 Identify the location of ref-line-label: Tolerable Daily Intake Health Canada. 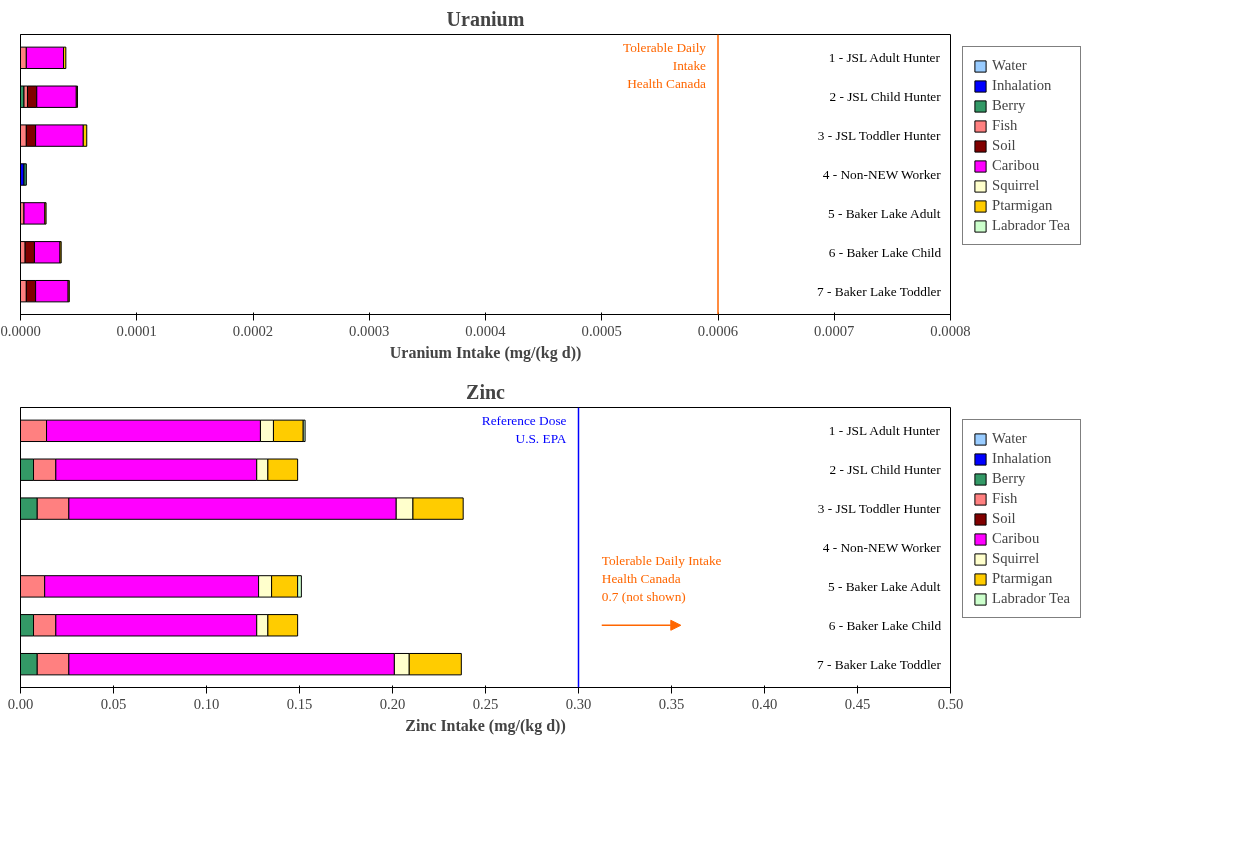
(664, 66).